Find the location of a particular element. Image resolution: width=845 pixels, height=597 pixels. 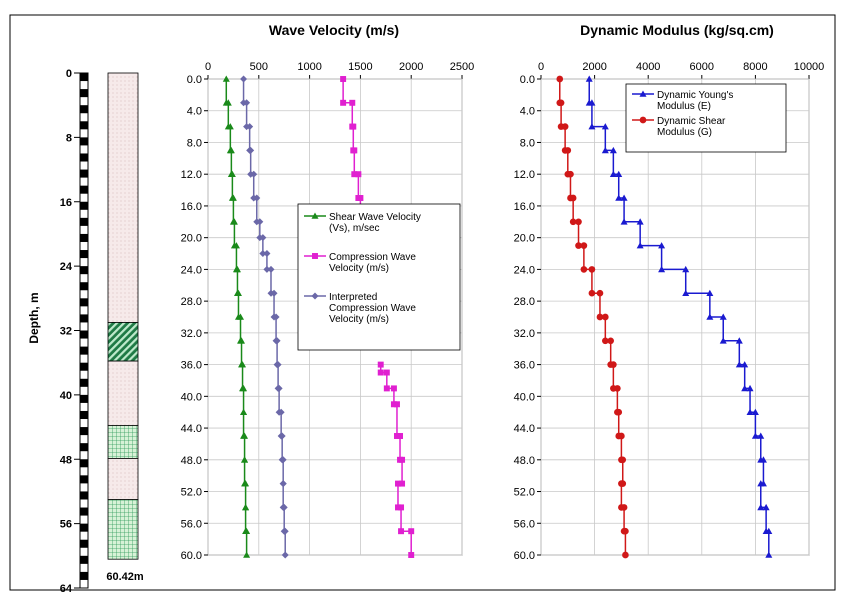

x-tick-label: 2000 is located at coordinates (594, 67).